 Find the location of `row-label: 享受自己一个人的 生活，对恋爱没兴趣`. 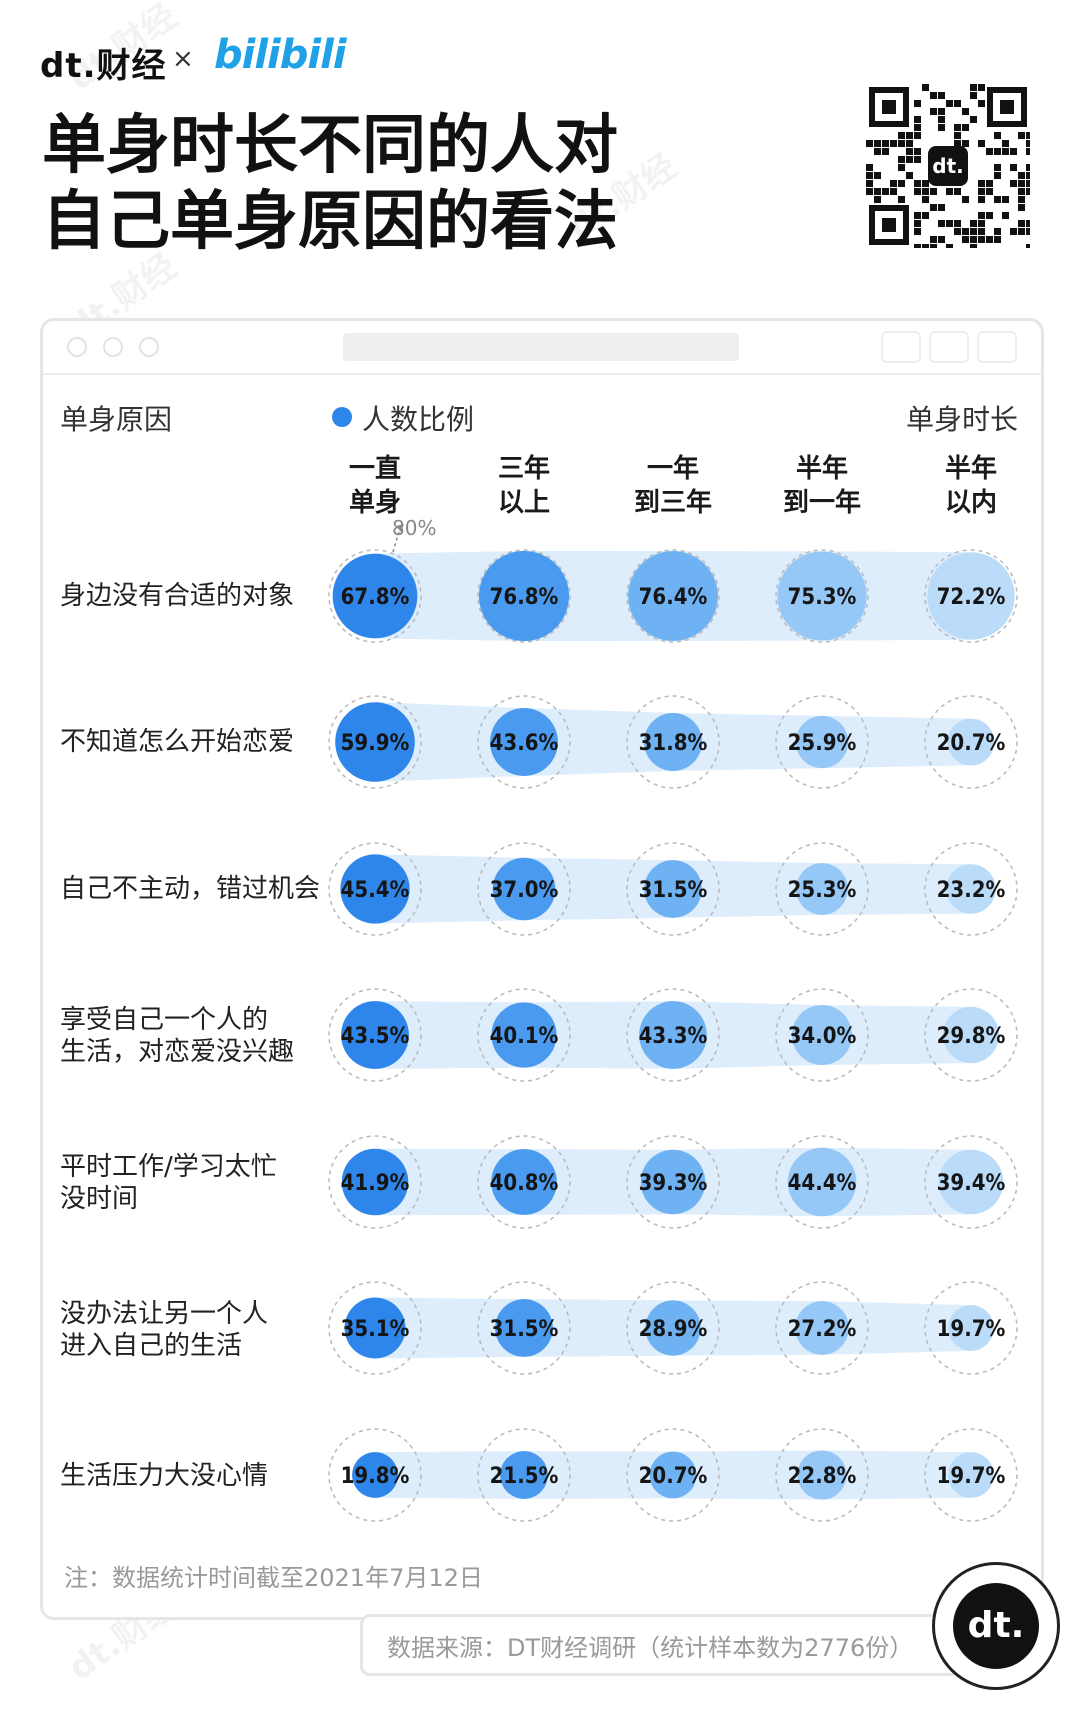

row-label: 享受自己一个人的 生活，对恋爱没兴趣 is located at coordinates (195, 1036).